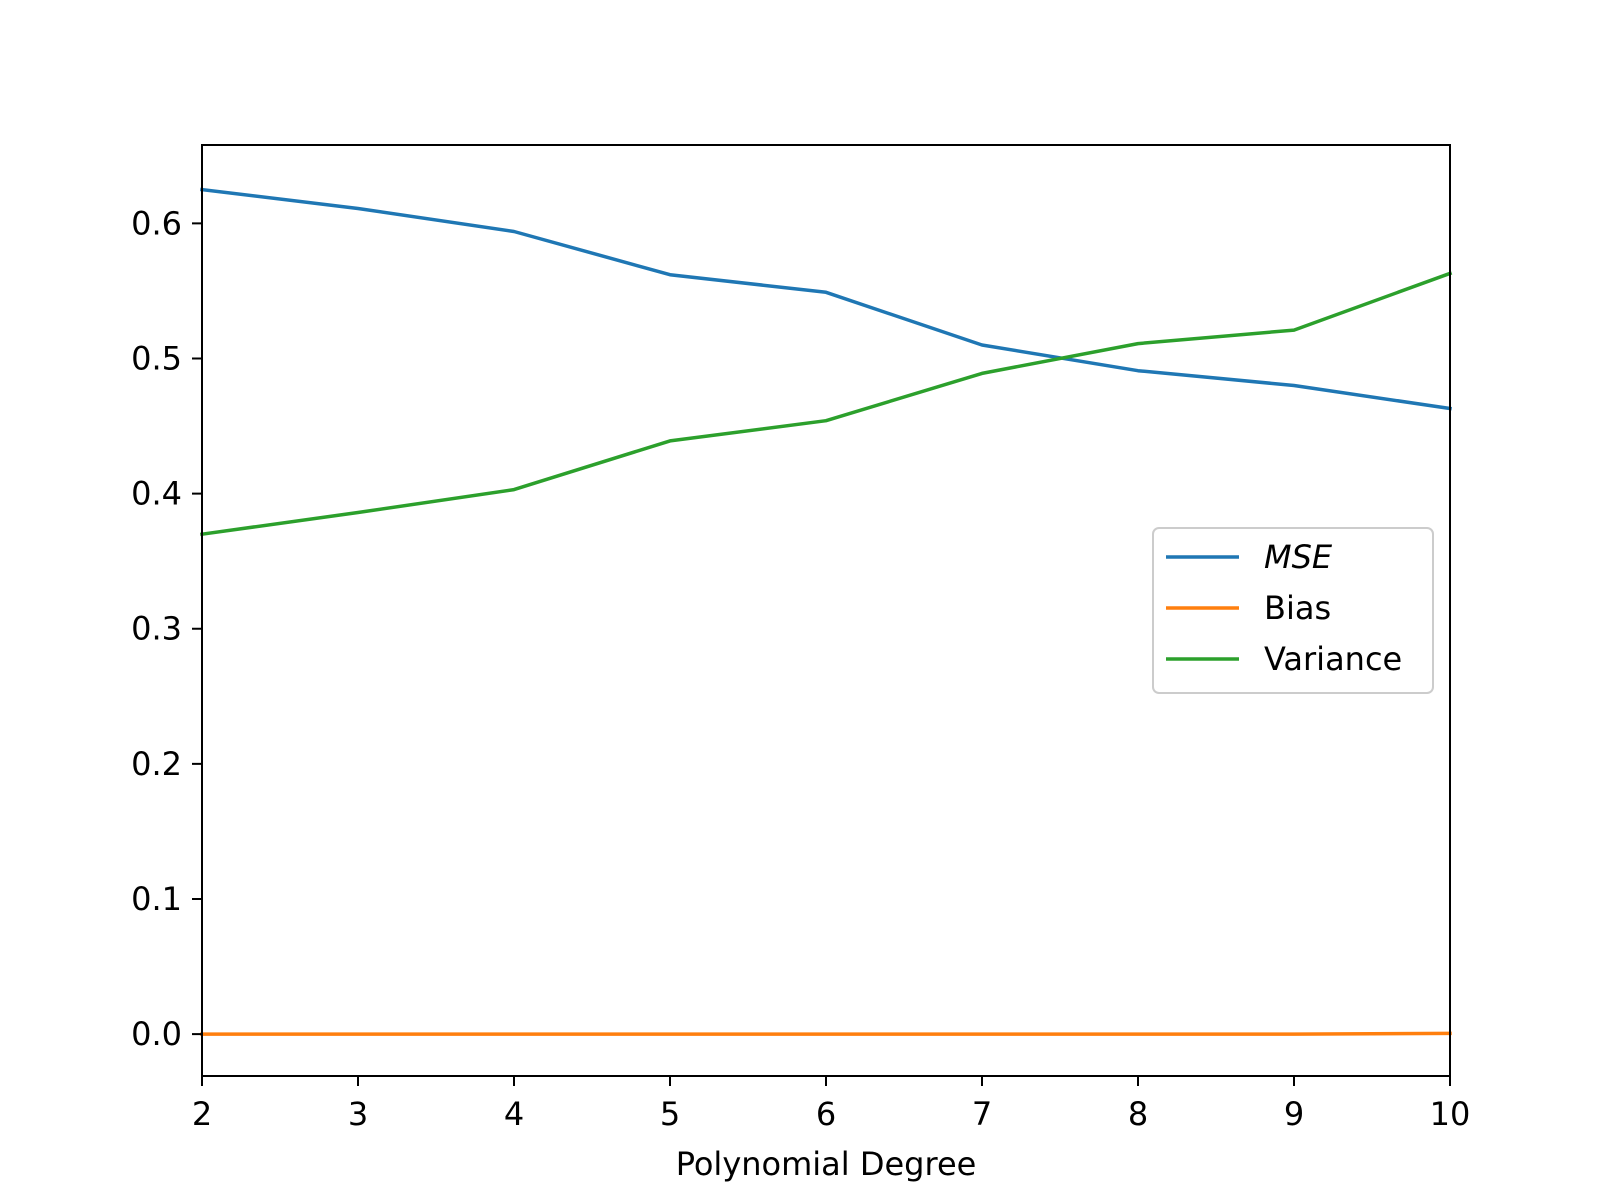 The height and width of the screenshot is (1200, 1600). I want to click on legend-box, so click(1293, 610).